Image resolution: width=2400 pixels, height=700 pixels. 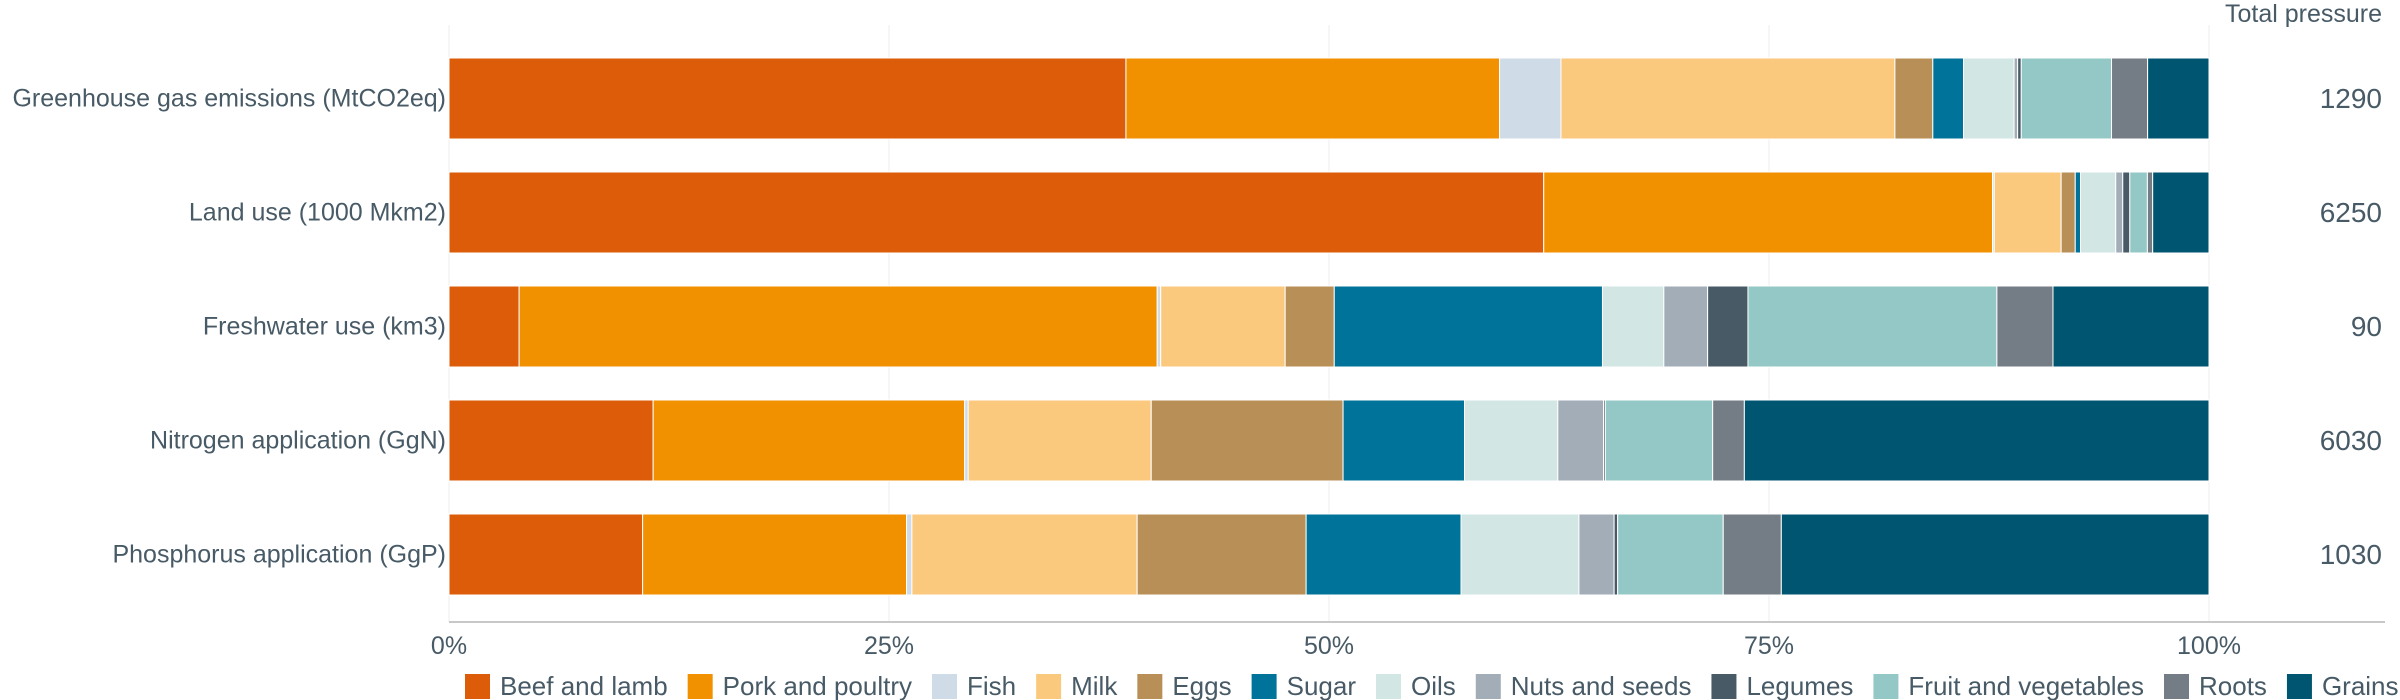 What do you see at coordinates (1601, 685) in the screenshot?
I see `legend-label: Nuts and seeds` at bounding box center [1601, 685].